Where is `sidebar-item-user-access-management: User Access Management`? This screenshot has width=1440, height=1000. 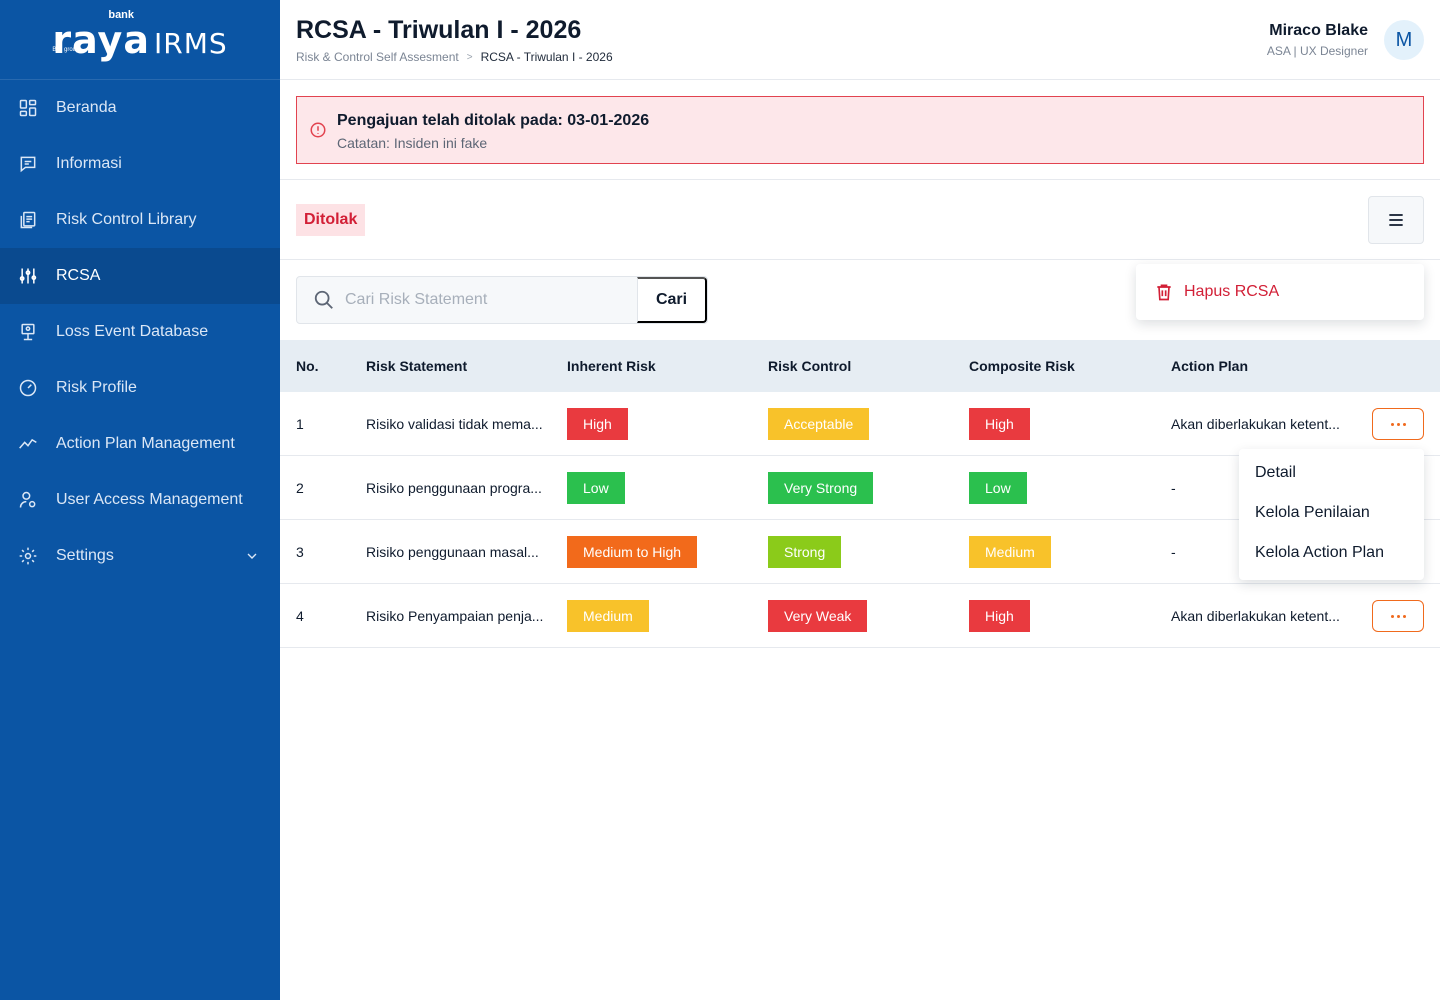
sidebar-item-user-access-management: User Access Management is located at coordinates (140, 500).